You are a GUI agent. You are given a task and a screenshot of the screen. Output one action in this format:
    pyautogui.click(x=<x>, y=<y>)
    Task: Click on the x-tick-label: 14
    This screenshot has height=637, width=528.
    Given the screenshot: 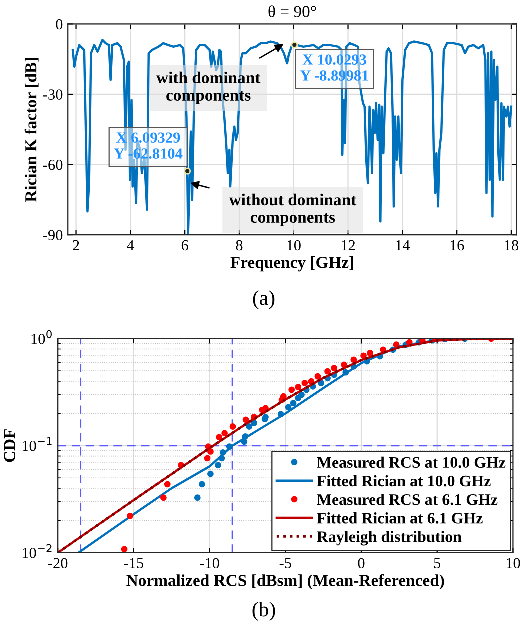 What is the action you would take?
    pyautogui.click(x=403, y=245)
    